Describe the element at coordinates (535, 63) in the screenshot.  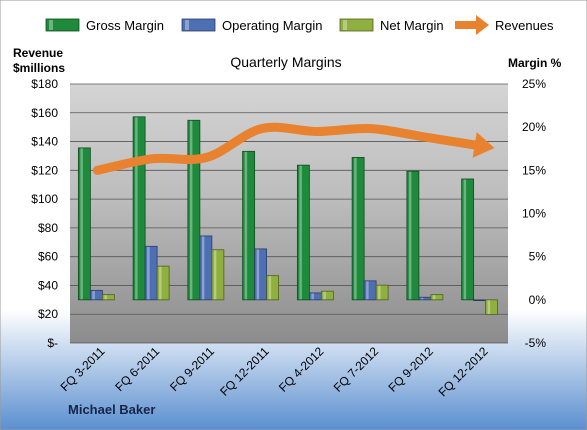
I see `right-axis-title: Margin %` at that location.